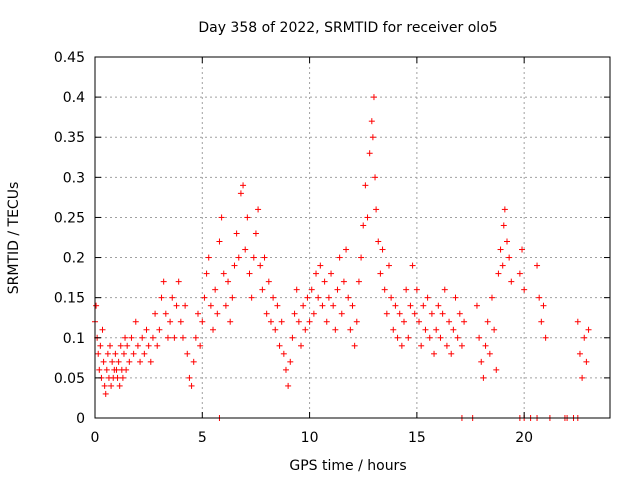 The height and width of the screenshot is (480, 640). I want to click on x-tick-label: 20, so click(524, 438).